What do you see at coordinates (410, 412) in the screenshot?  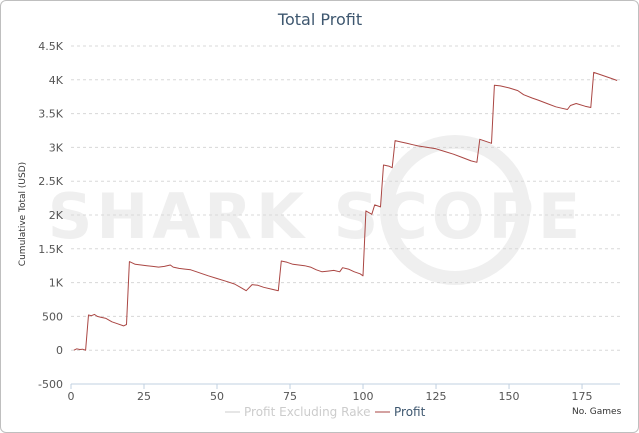 I see `legend-label-profit: Profit` at bounding box center [410, 412].